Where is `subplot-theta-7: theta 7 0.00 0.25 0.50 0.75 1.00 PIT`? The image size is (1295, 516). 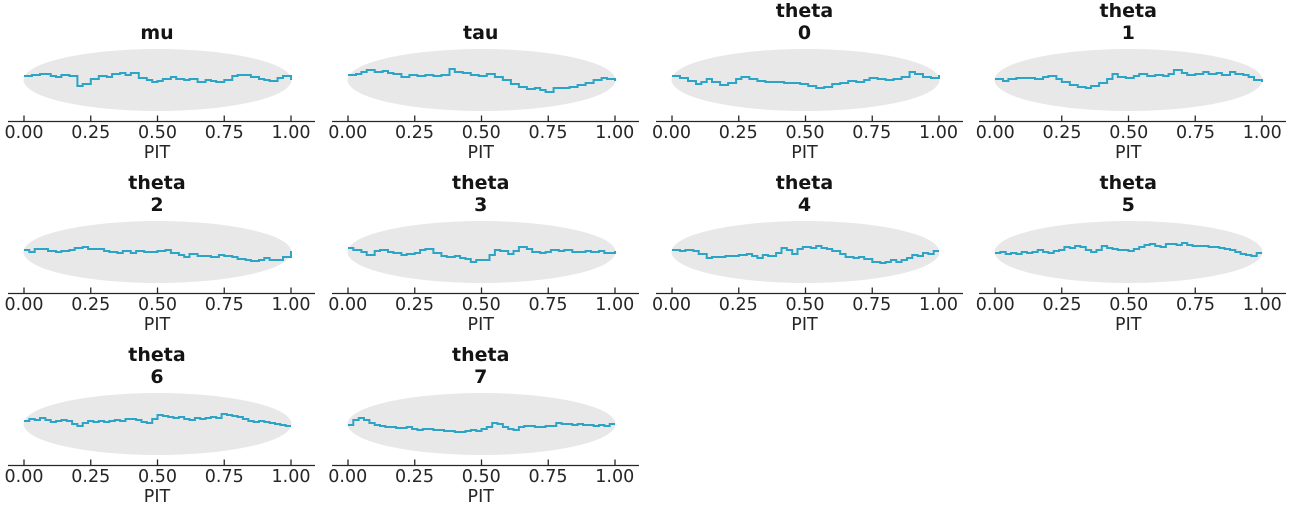 subplot-theta-7: theta 7 0.00 0.25 0.50 0.75 1.00 PIT is located at coordinates (486, 430).